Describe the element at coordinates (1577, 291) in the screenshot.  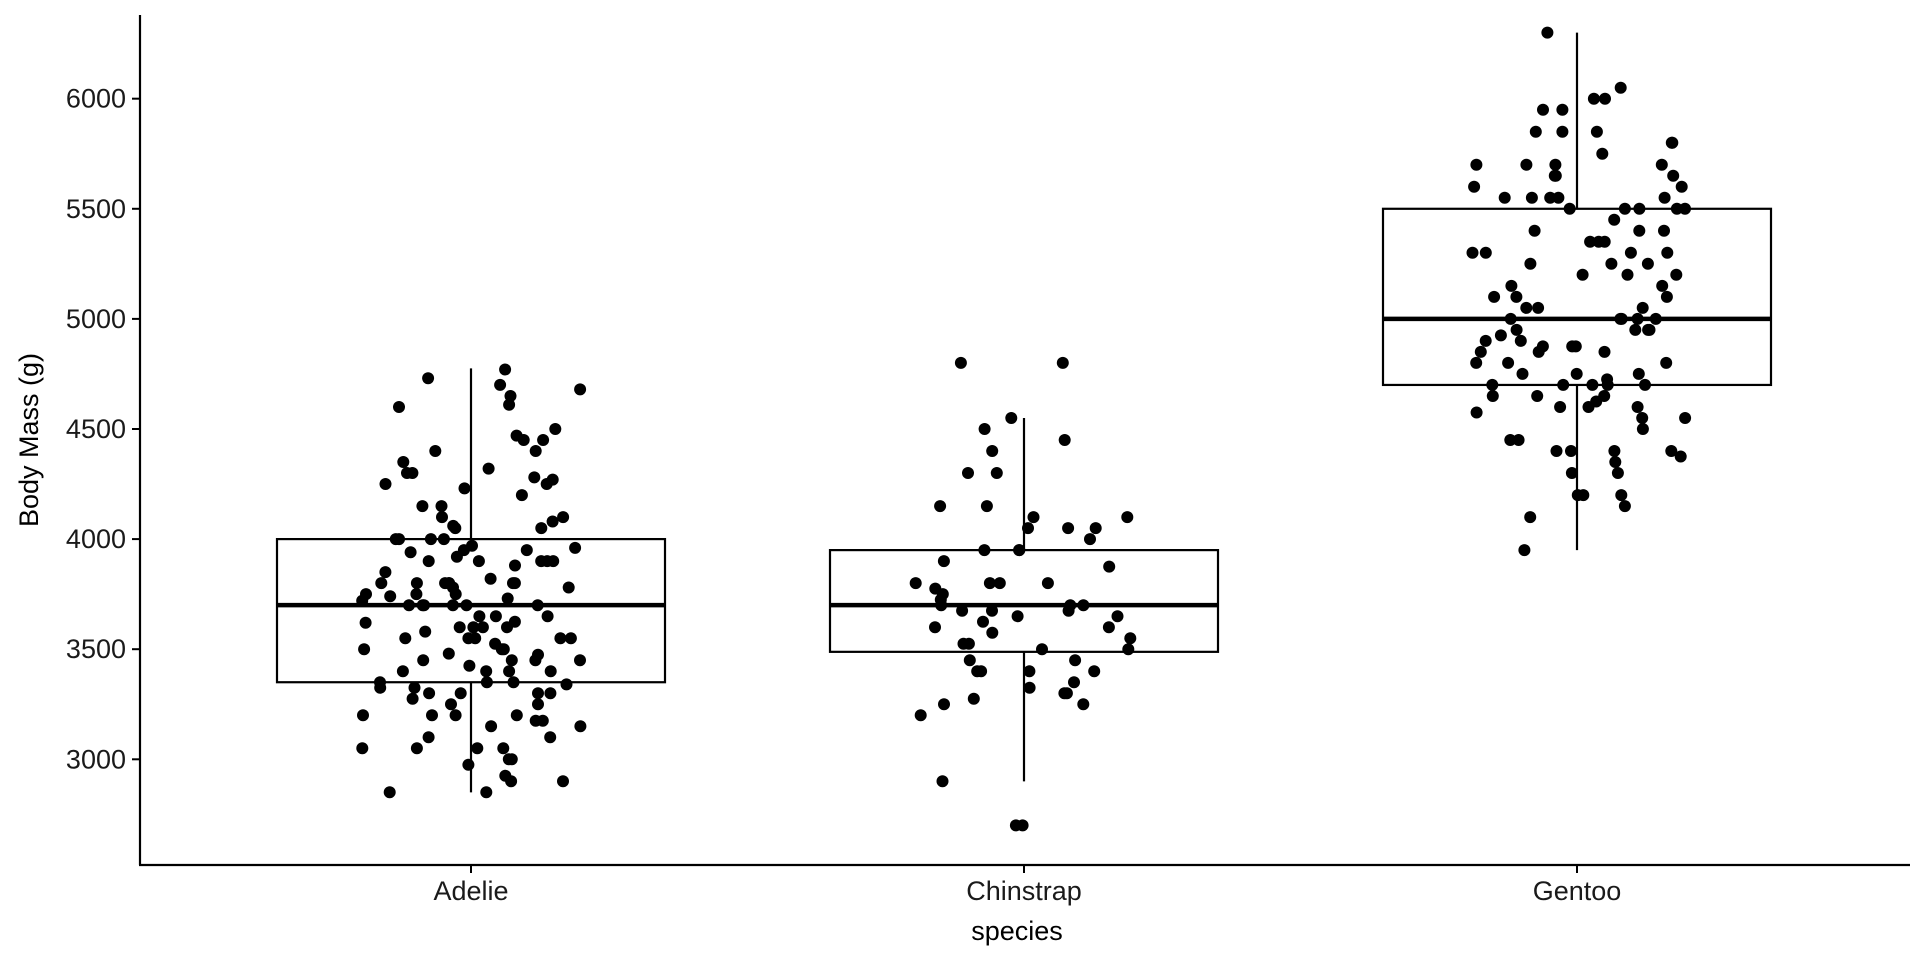
I see `box-gentoo` at that location.